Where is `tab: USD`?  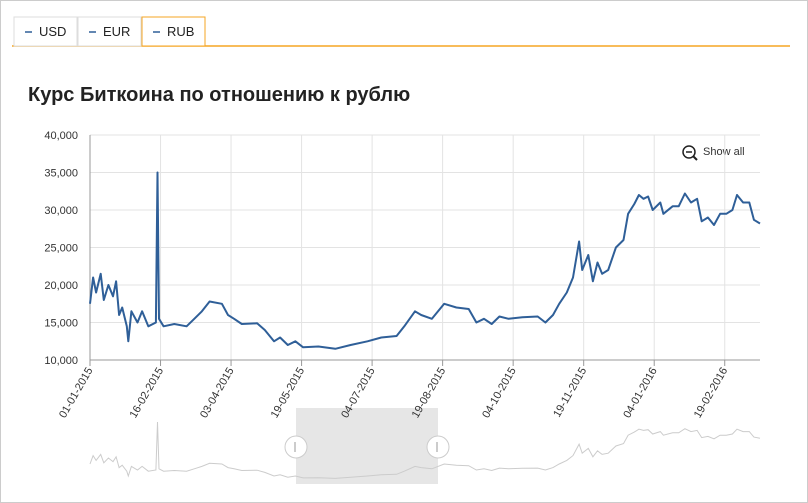
tab: USD is located at coordinates (45, 31).